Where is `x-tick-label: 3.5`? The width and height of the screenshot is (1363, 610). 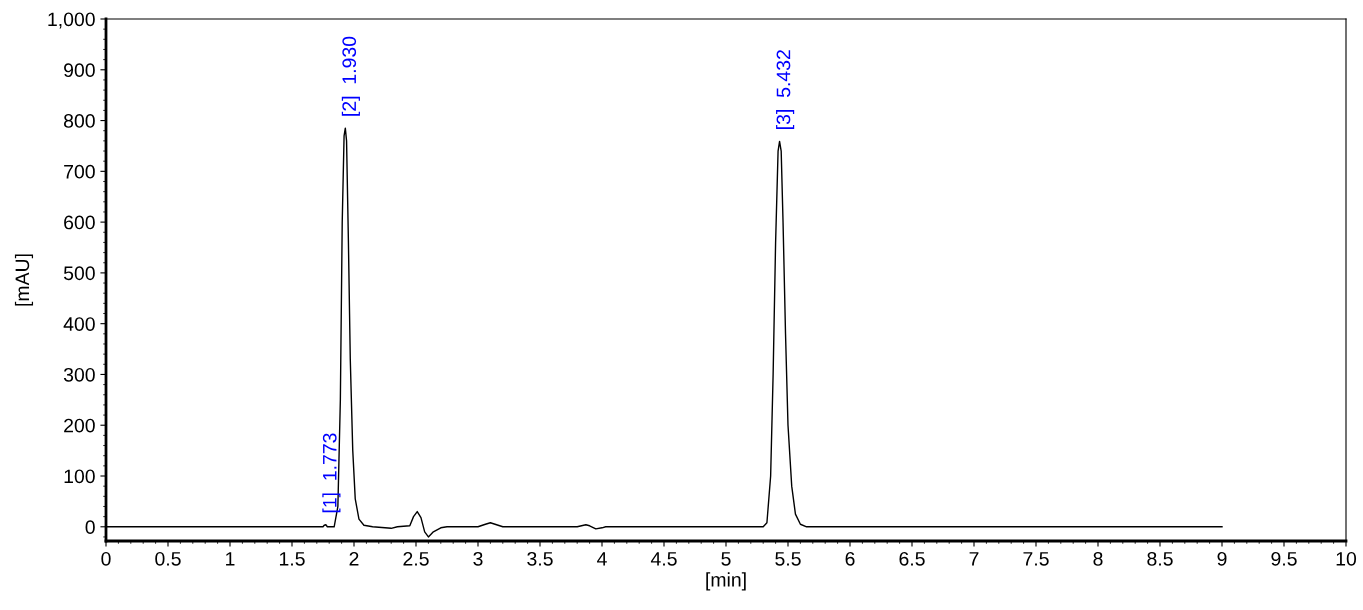
x-tick-label: 3.5 is located at coordinates (540, 558).